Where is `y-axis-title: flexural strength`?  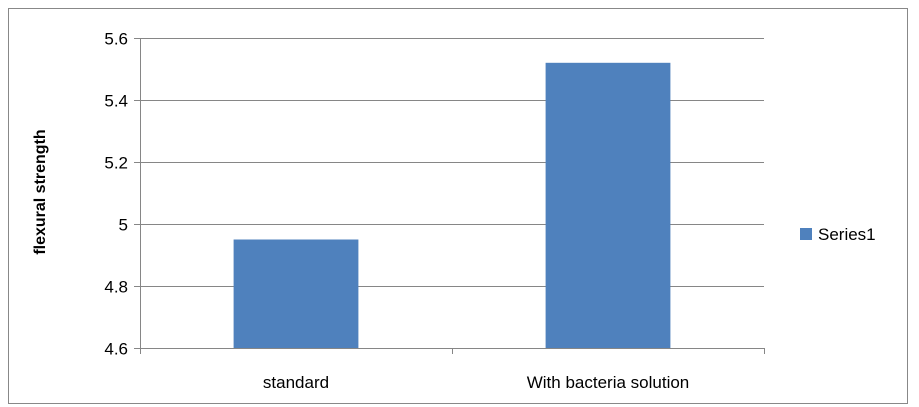
y-axis-title: flexural strength is located at coordinates (40, 191).